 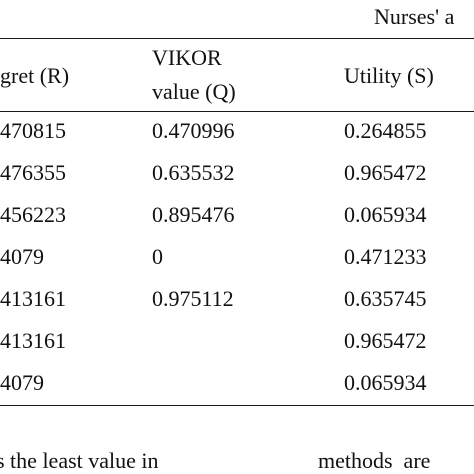 I want to click on body-text-left: s the least value in, so click(x=79, y=460).